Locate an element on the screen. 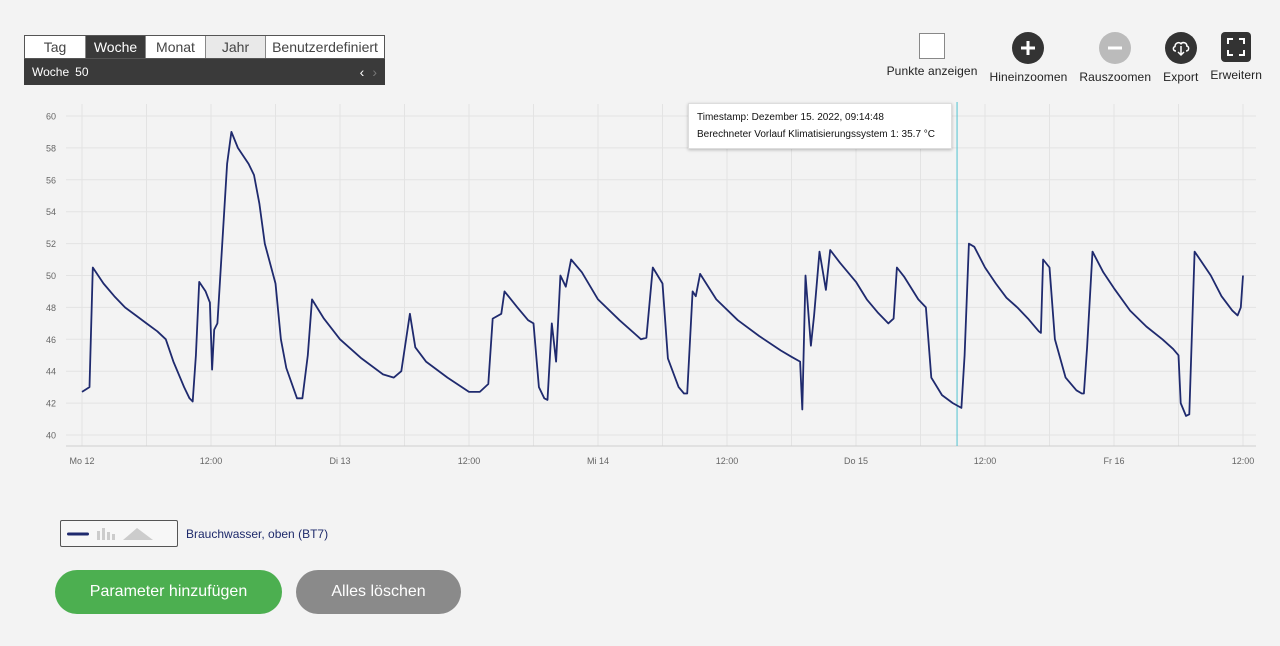 The width and height of the screenshot is (1280, 646). y-tick-label: 54 is located at coordinates (51, 212).